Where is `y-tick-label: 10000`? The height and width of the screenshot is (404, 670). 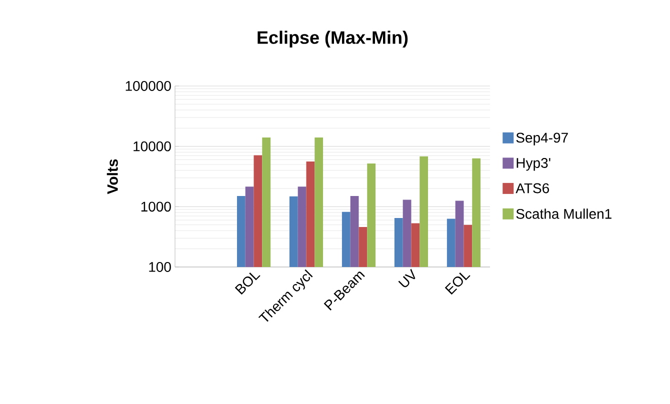 y-tick-label: 10000 is located at coordinates (152, 146).